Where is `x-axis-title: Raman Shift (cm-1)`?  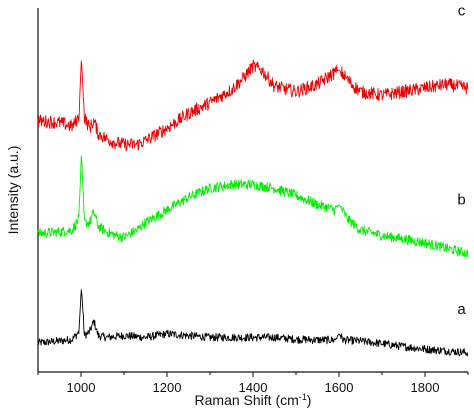 x-axis-title: Raman Shift (cm-1) is located at coordinates (253, 400).